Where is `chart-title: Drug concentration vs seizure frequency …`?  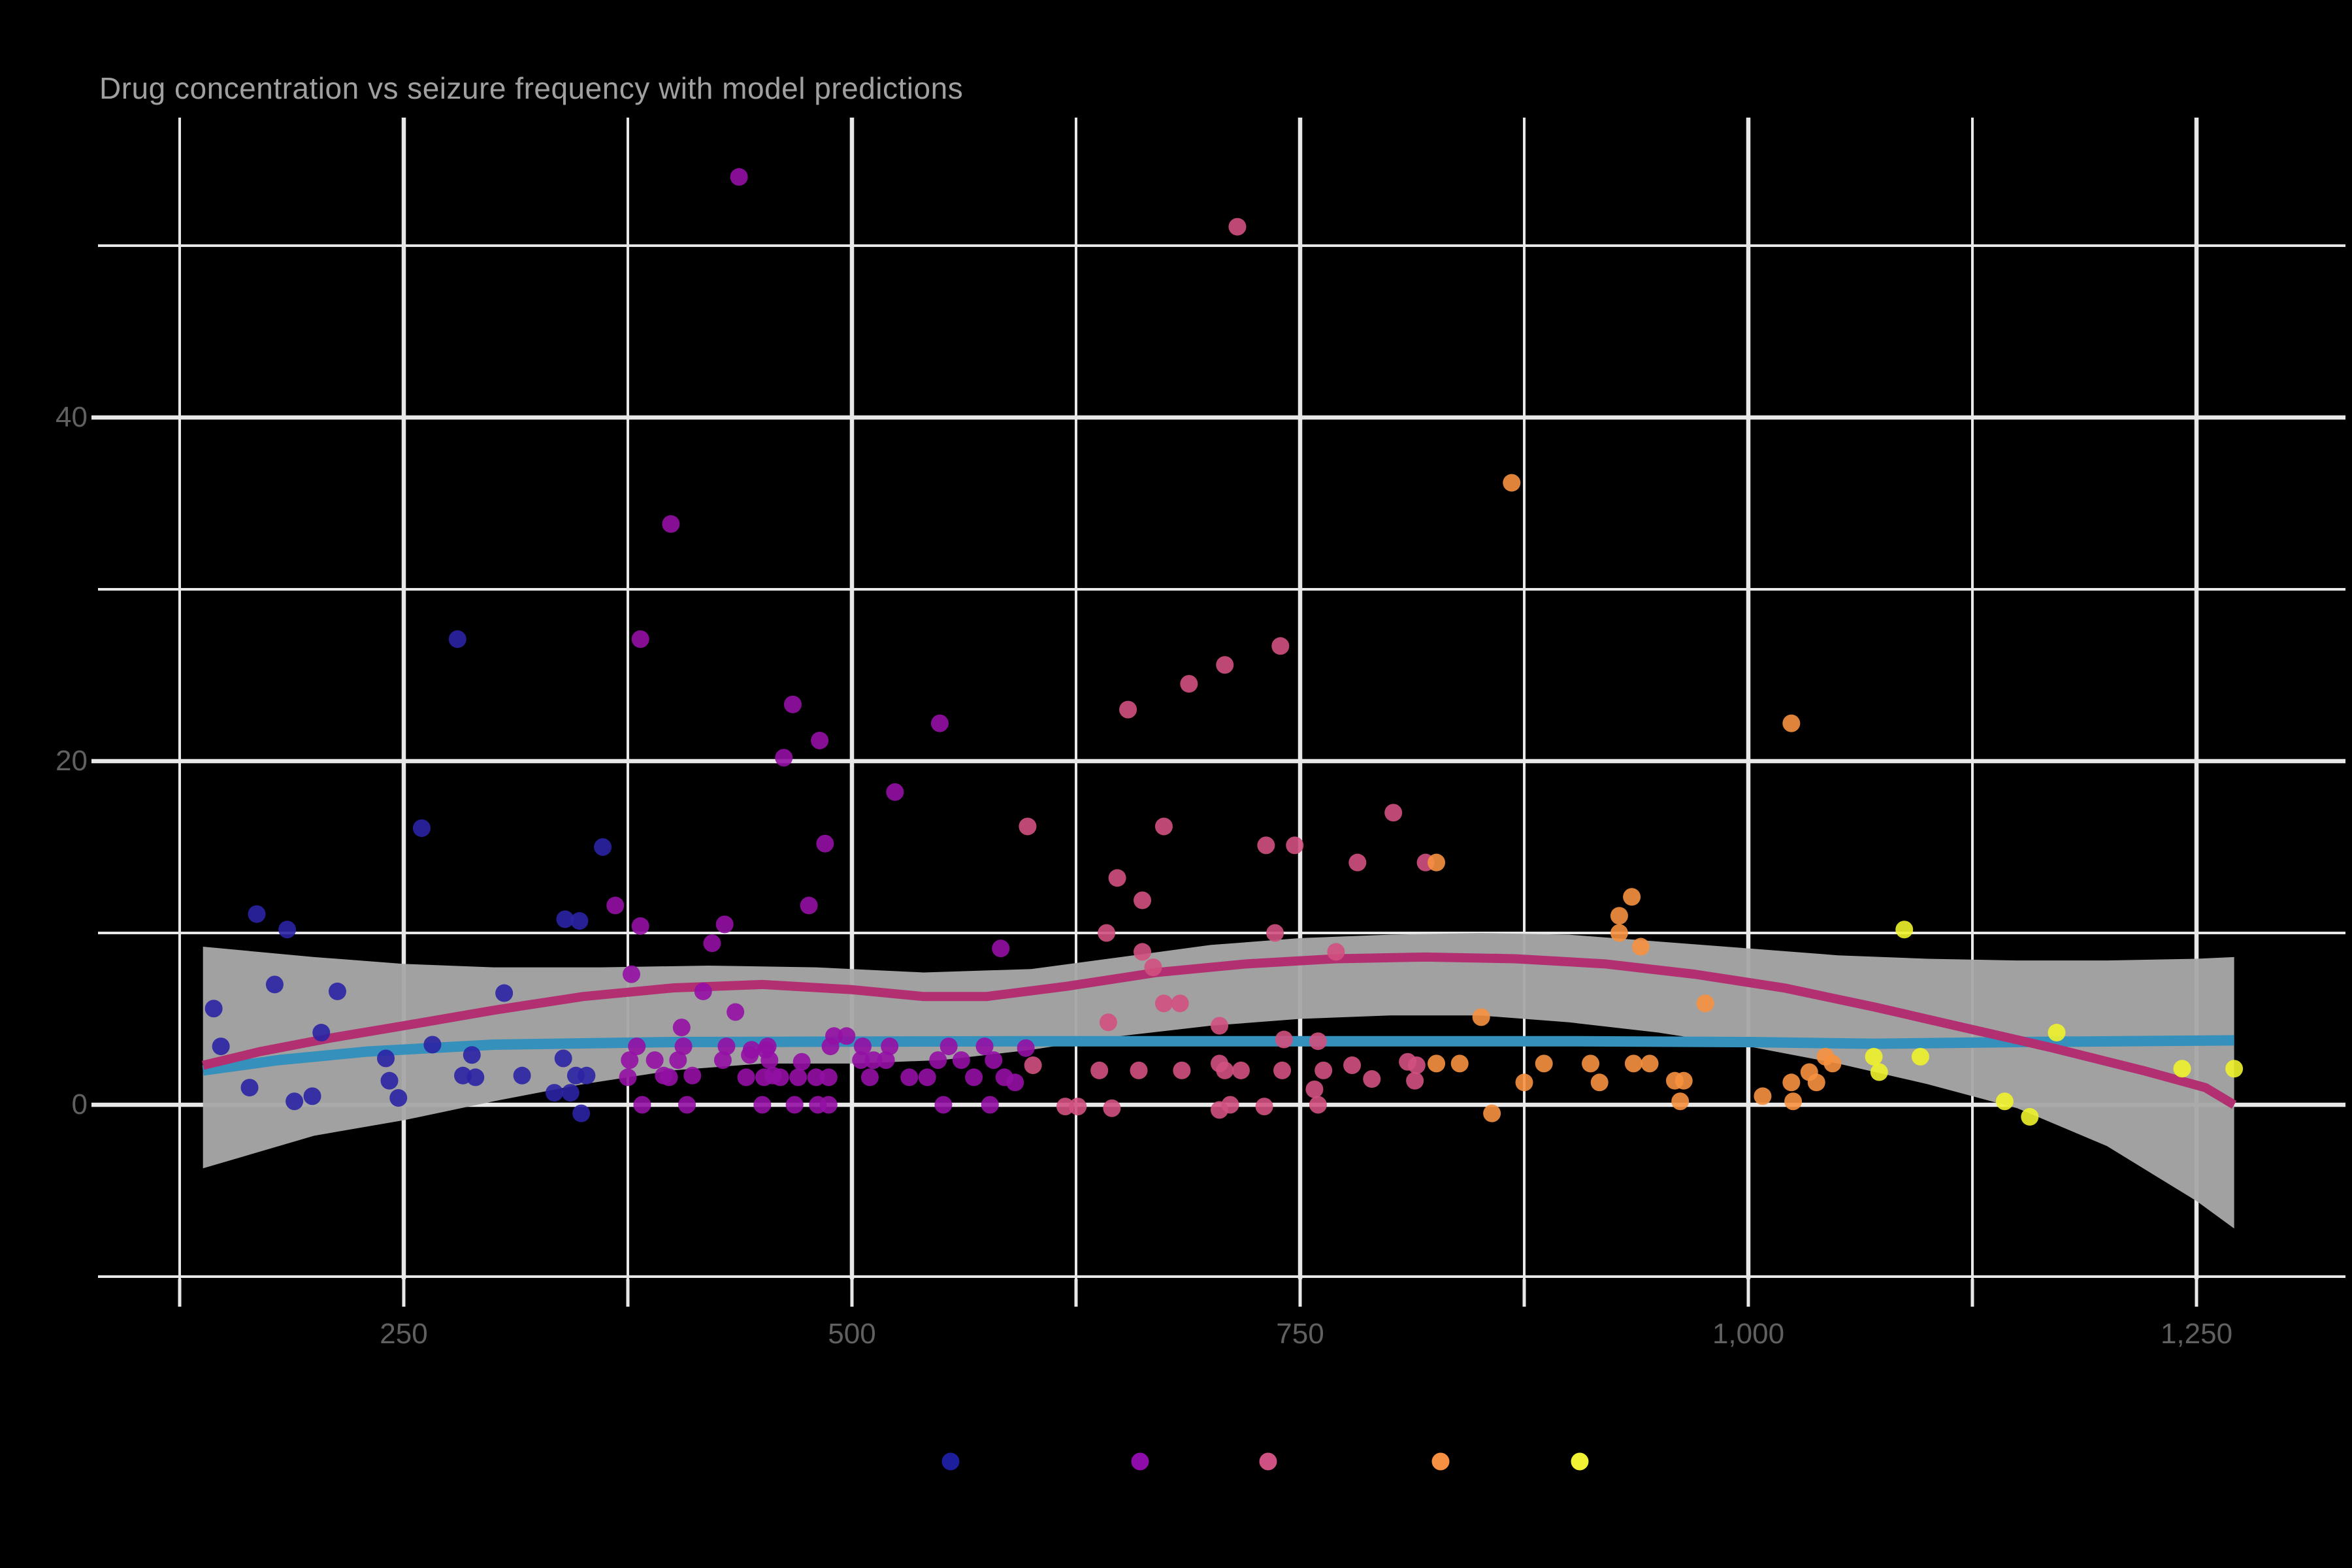 chart-title: Drug concentration vs seizure frequency … is located at coordinates (531, 88).